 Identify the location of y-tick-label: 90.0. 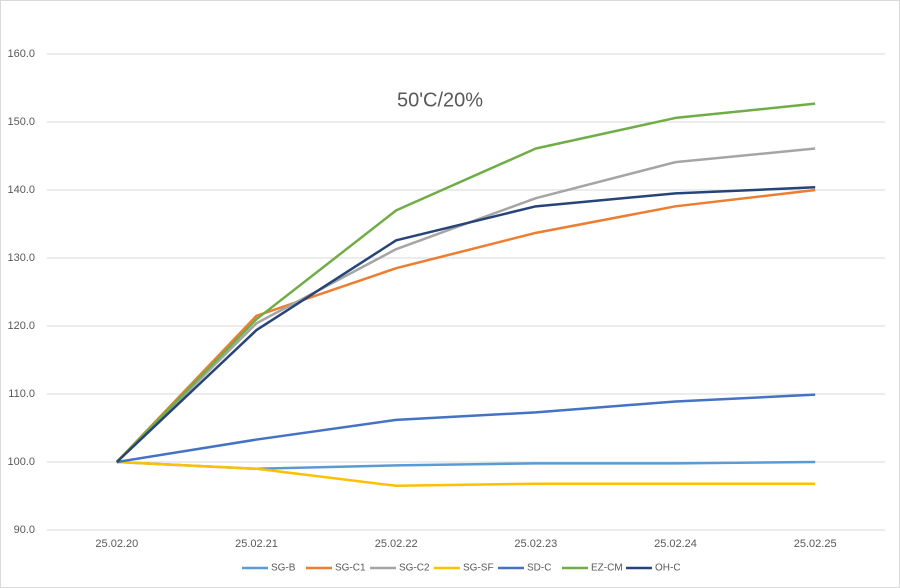
(24, 530).